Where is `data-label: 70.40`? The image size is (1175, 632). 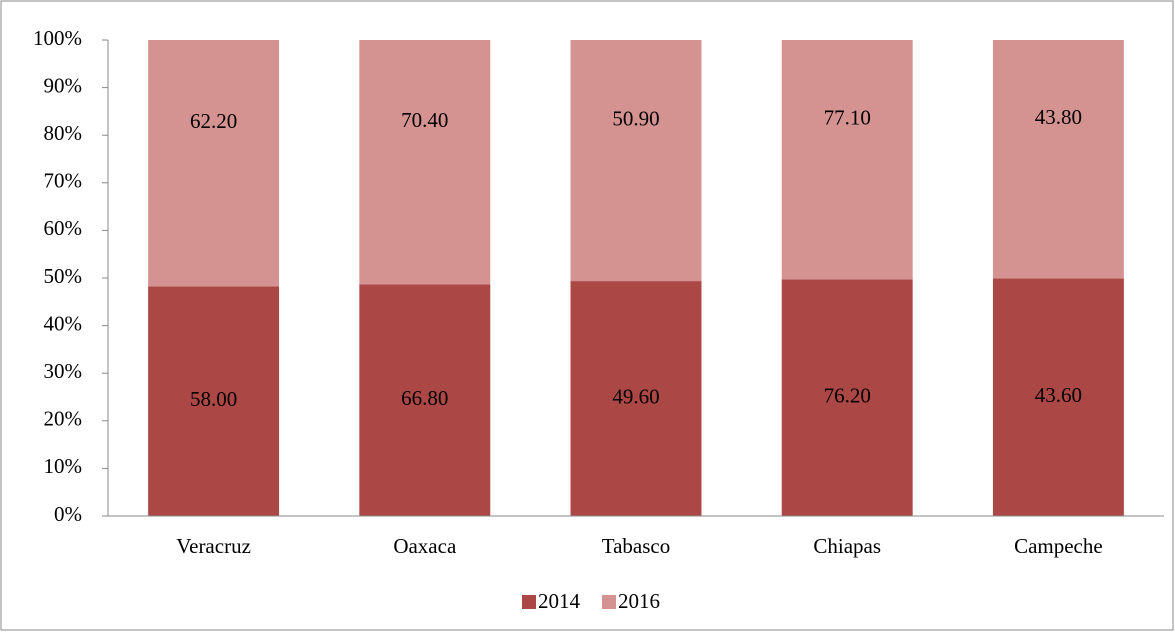
data-label: 70.40 is located at coordinates (424, 120).